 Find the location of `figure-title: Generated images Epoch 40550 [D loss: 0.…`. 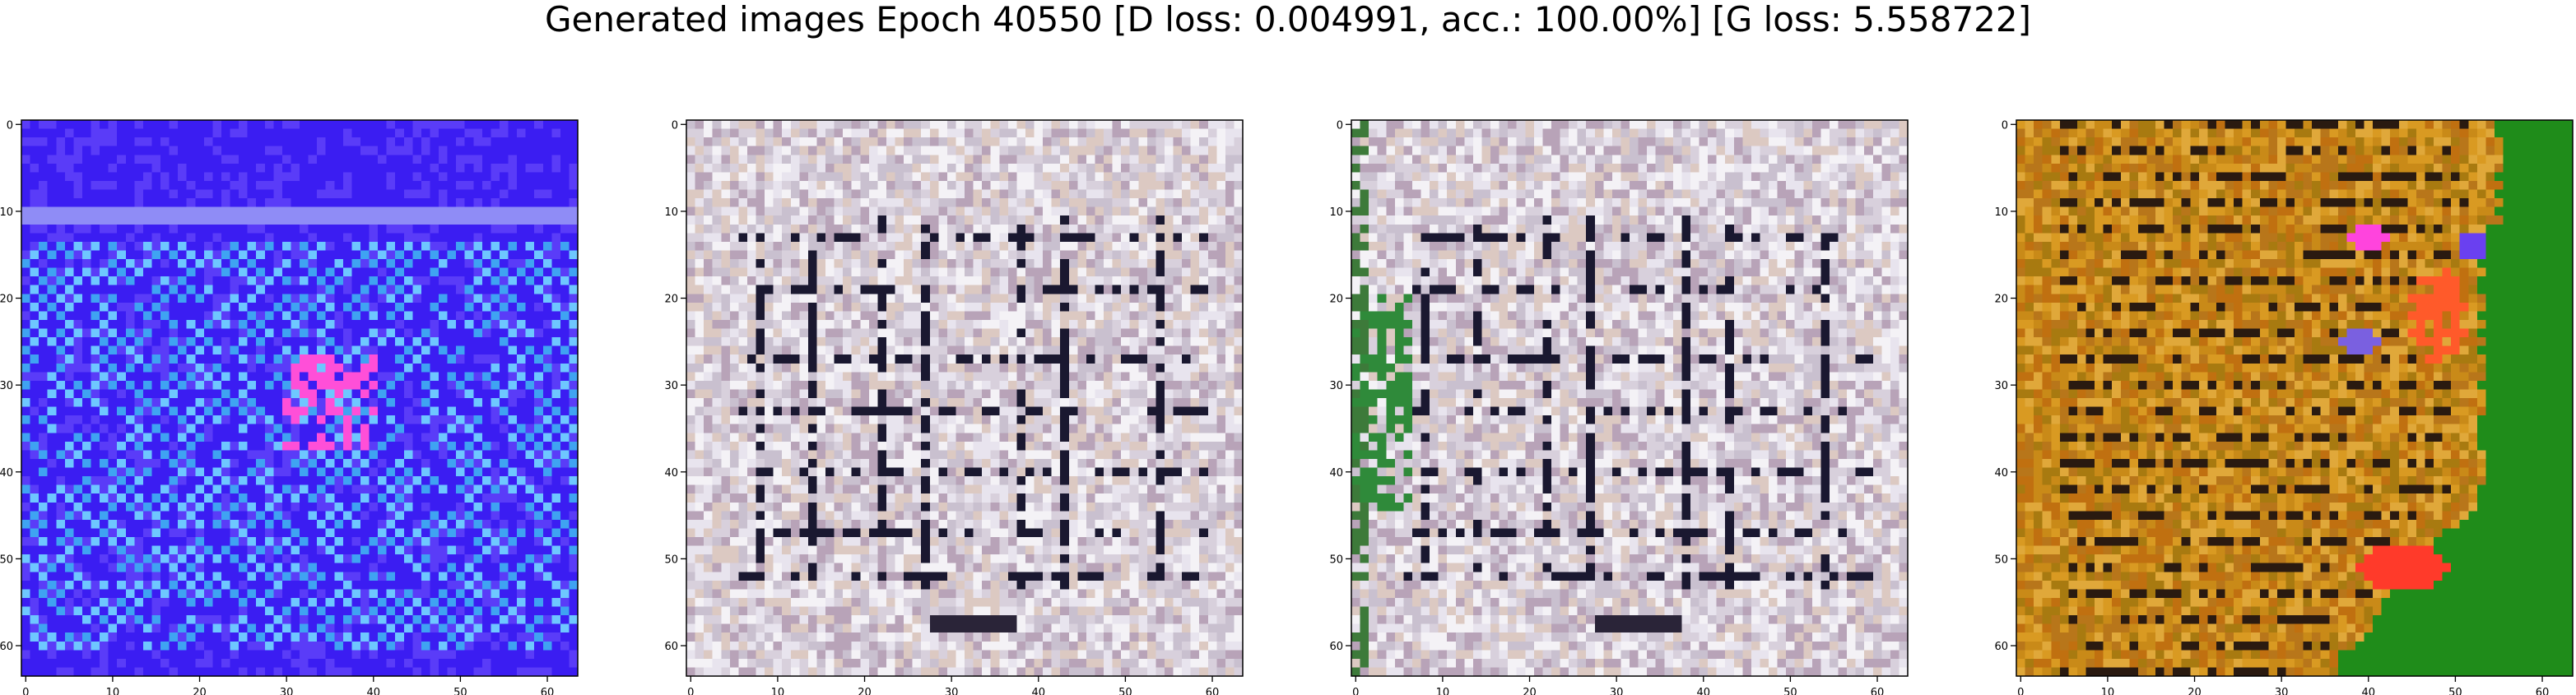

figure-title: Generated images Epoch 40550 [D loss: 0.… is located at coordinates (1288, 19).